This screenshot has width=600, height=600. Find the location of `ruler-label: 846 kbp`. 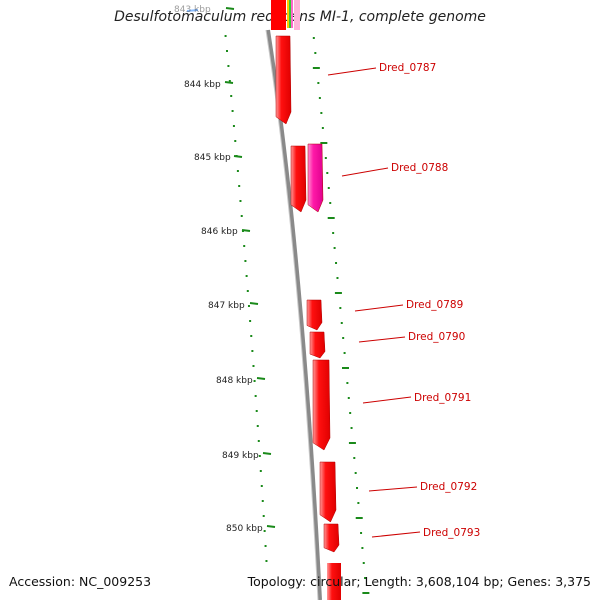

ruler-label: 846 kbp is located at coordinates (219, 232).